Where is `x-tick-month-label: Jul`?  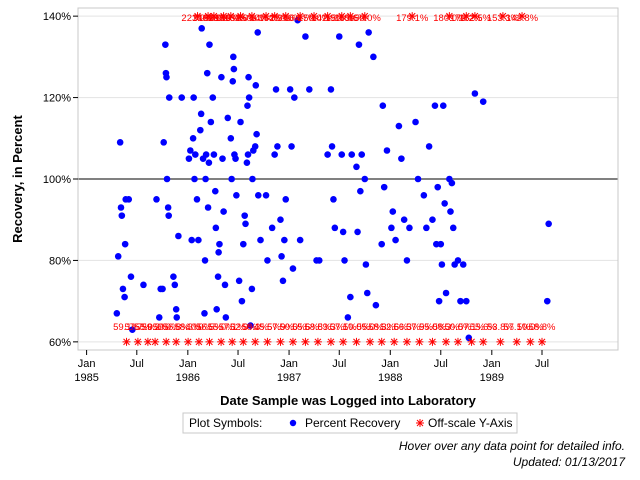 x-tick-month-label: Jul is located at coordinates (441, 364).